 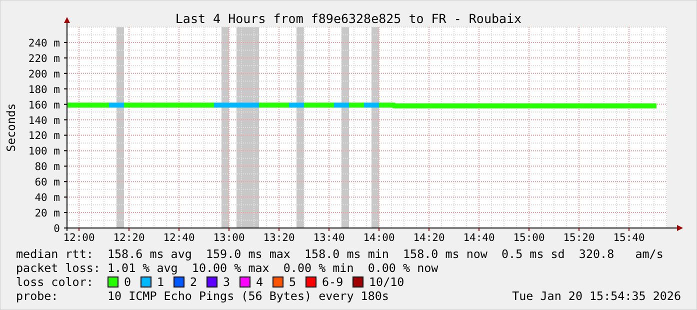 What do you see at coordinates (226, 282) in the screenshot?
I see `legend-label: 3` at bounding box center [226, 282].